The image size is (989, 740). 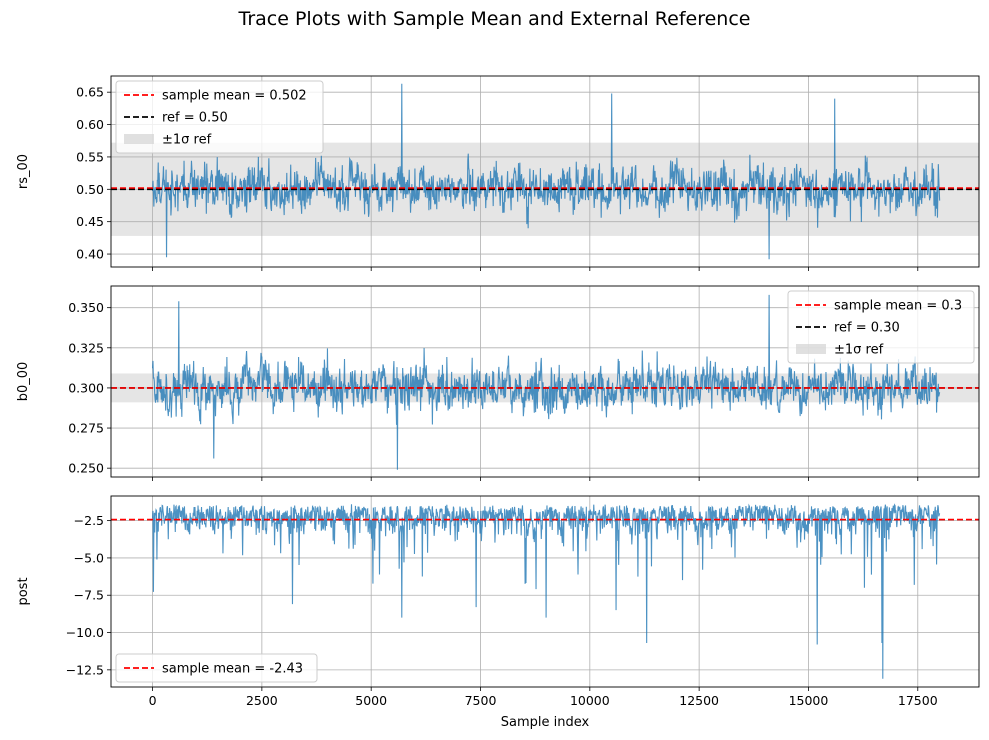 I want to click on y-axis-label: b0_00, so click(x=23, y=382).